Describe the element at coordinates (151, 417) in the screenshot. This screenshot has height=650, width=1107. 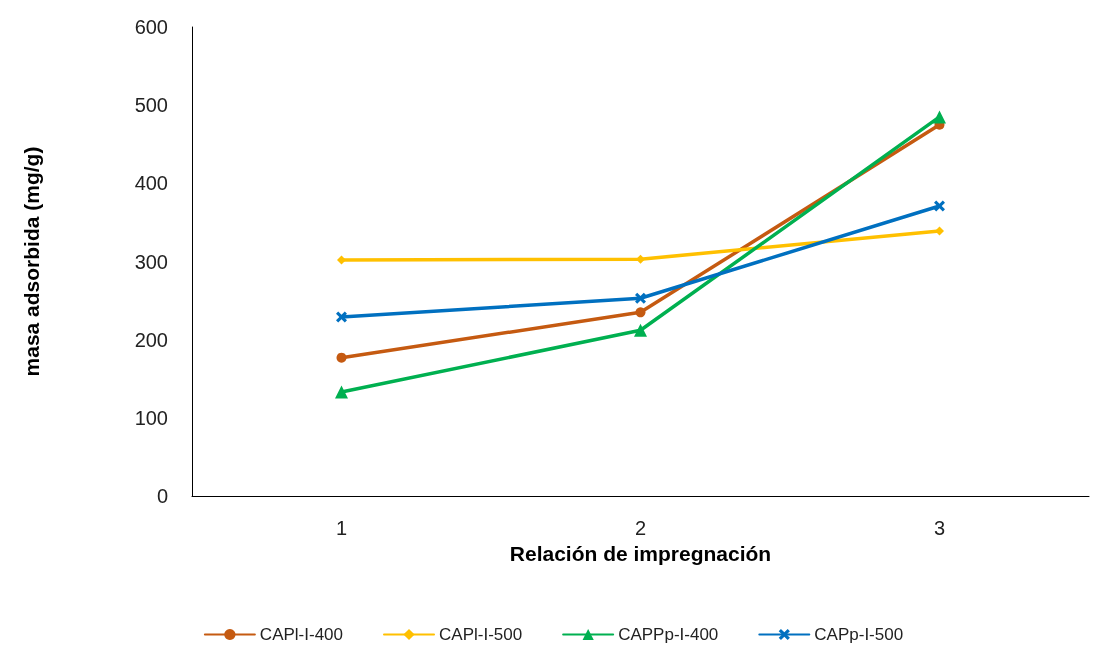
I see `y-tick-label: 100` at that location.